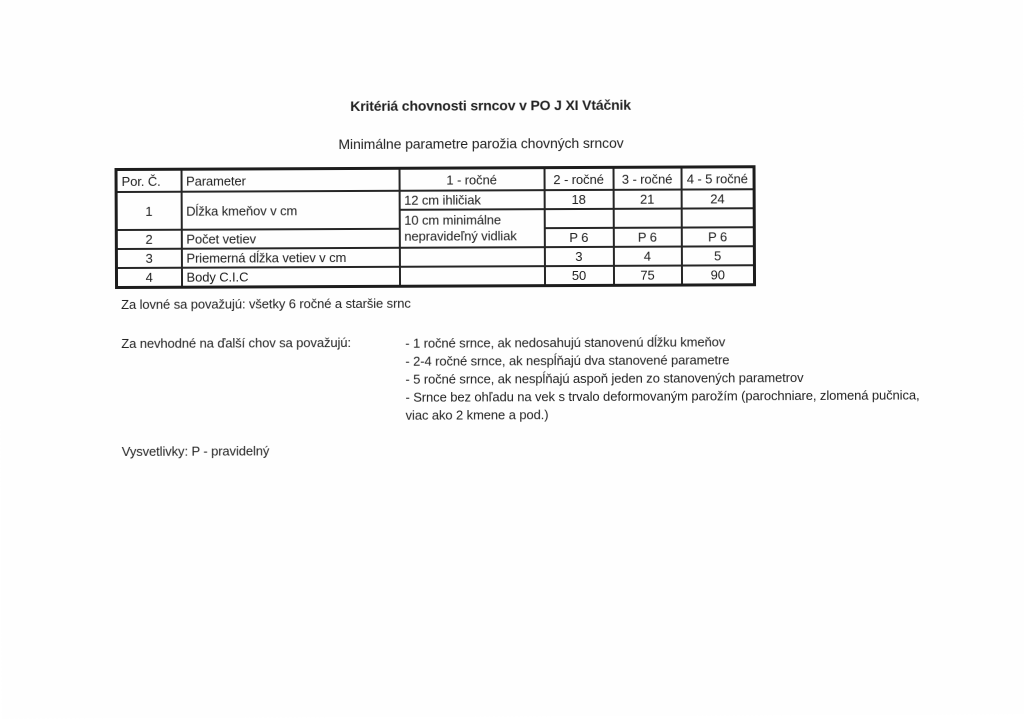  Describe the element at coordinates (647, 237) in the screenshot. I see `cell-row2-yr3: P 6` at that location.